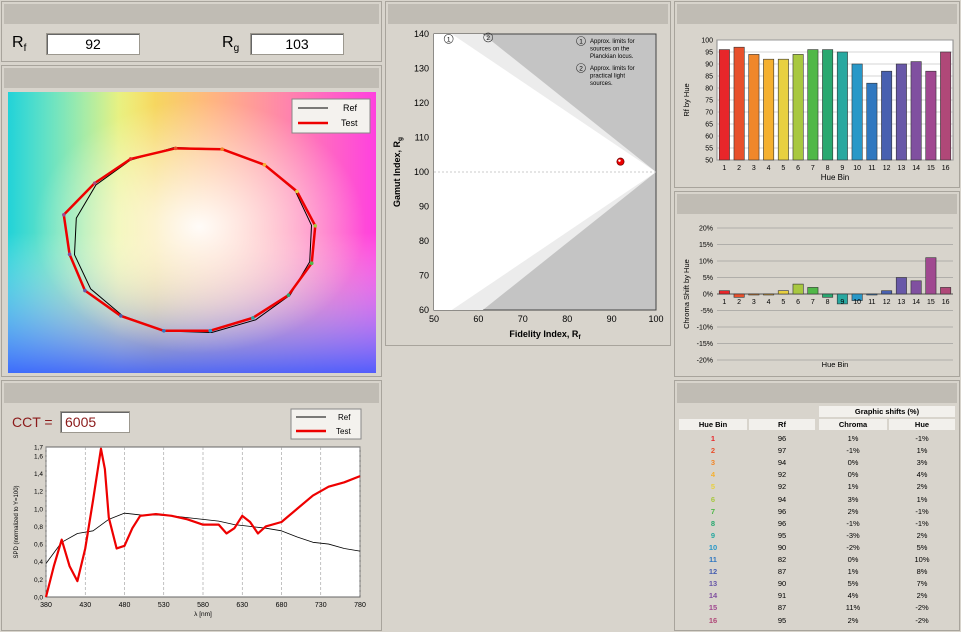 This screenshot has width=961, height=632. What do you see at coordinates (922, 620) in the screenshot?
I see `table-cell: -2%` at bounding box center [922, 620].